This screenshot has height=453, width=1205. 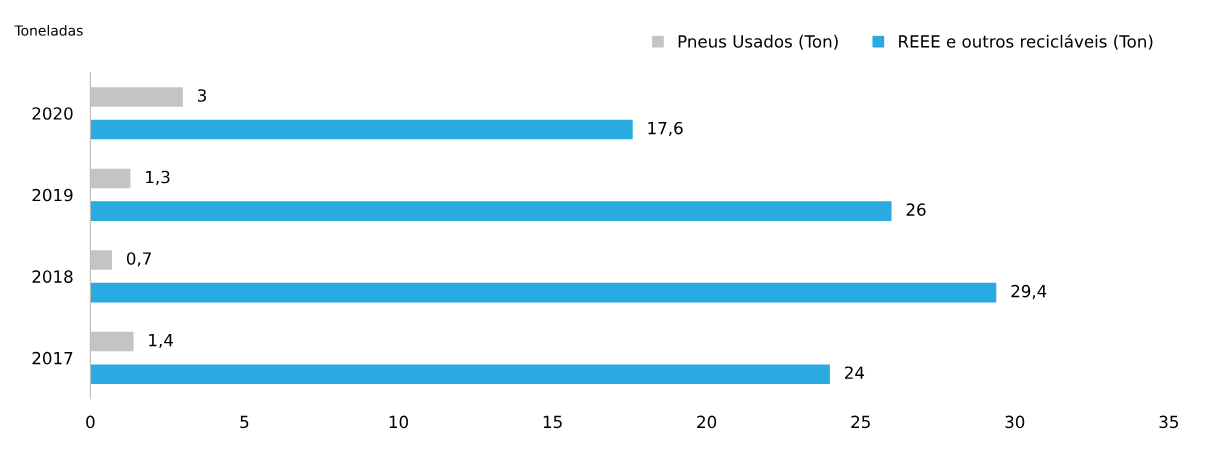 I want to click on y-tick-label: 2019, so click(x=52, y=195).